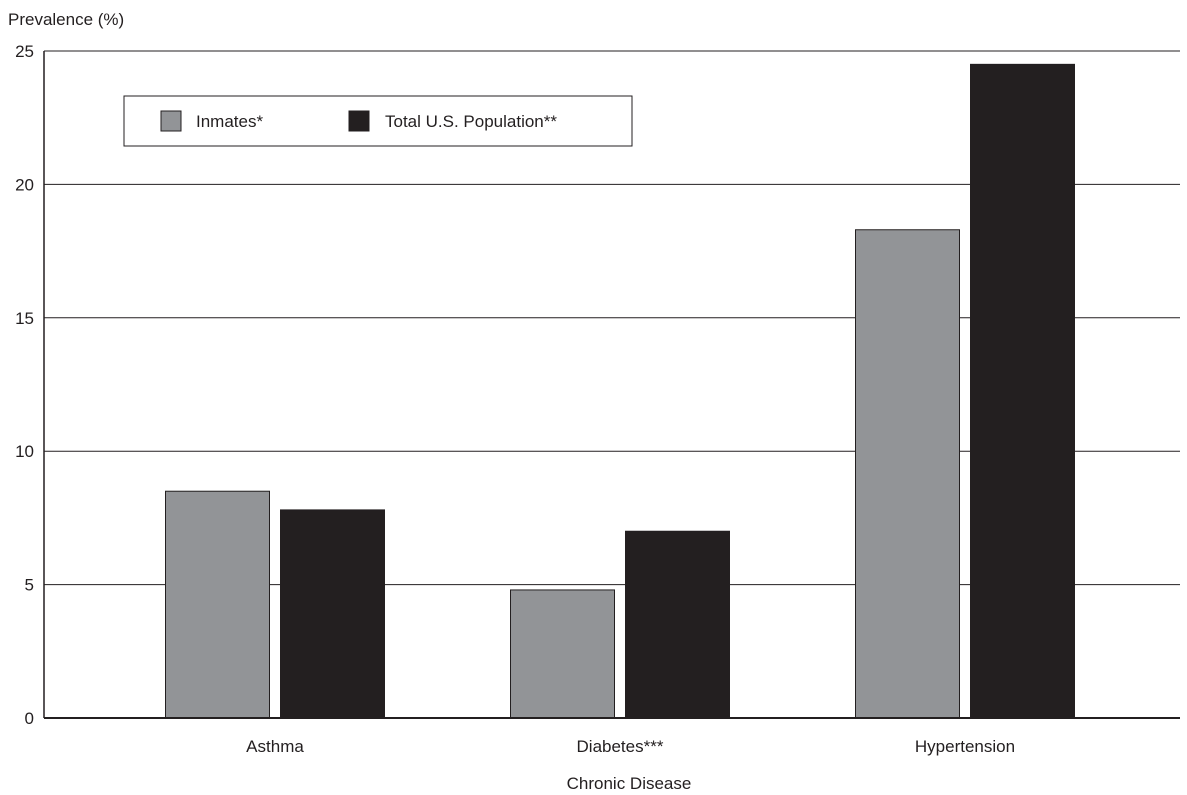  I want to click on y-tick-label: 5, so click(29, 585).